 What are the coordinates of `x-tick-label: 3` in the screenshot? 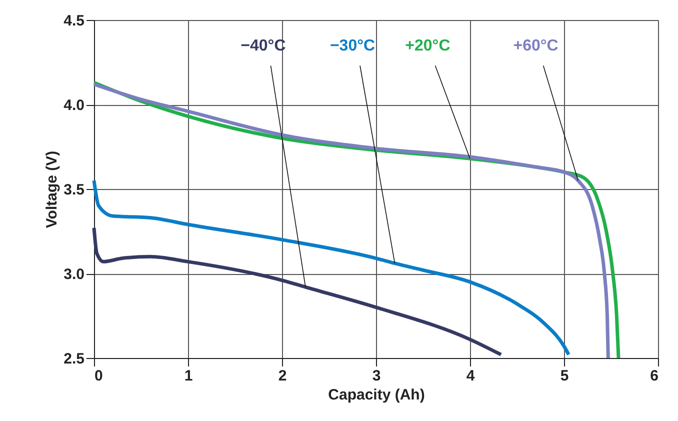 It's located at (376, 376).